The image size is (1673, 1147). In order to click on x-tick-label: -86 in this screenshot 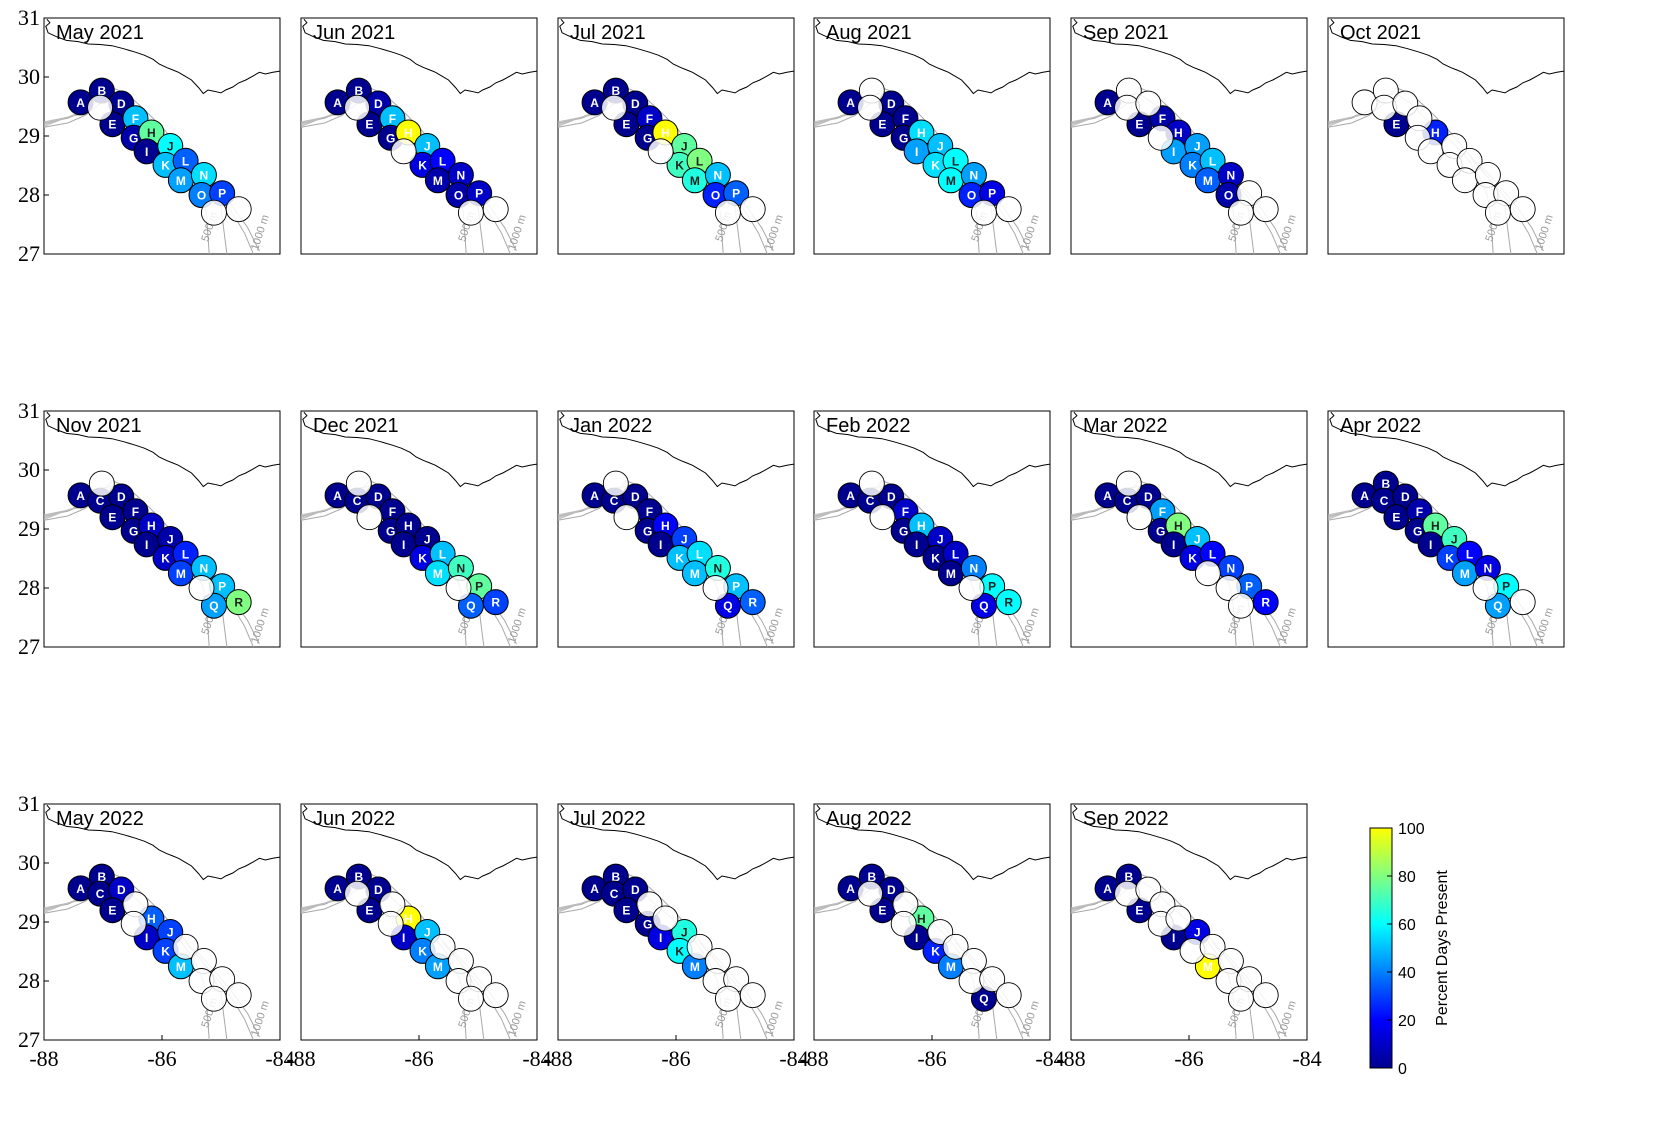, I will do `click(418, 1058)`.